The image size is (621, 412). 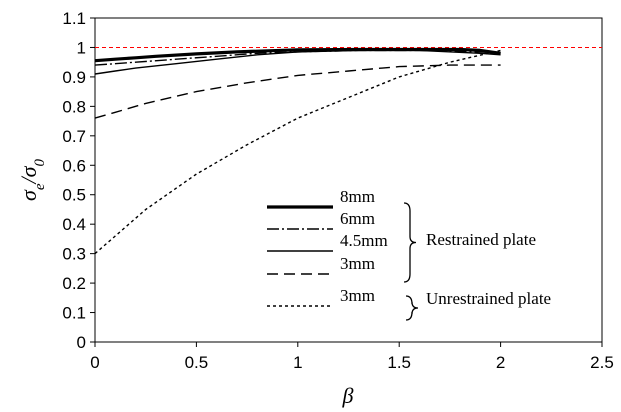 I want to click on x-tick-label: 1, so click(x=297, y=362).